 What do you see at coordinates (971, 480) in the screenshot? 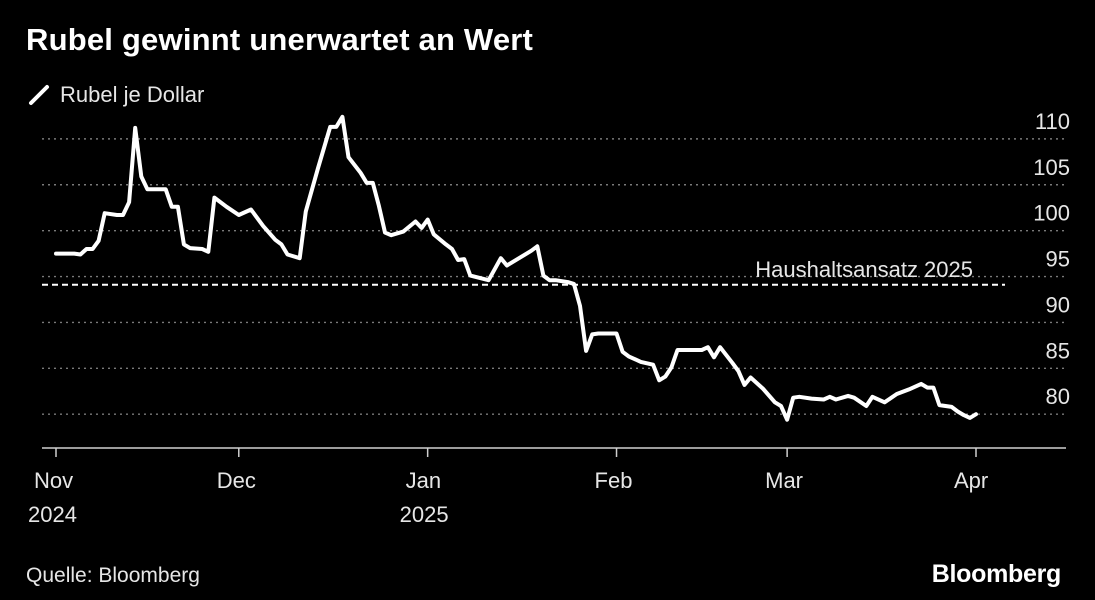
I see `x-tick-label-apr: Apr` at bounding box center [971, 480].